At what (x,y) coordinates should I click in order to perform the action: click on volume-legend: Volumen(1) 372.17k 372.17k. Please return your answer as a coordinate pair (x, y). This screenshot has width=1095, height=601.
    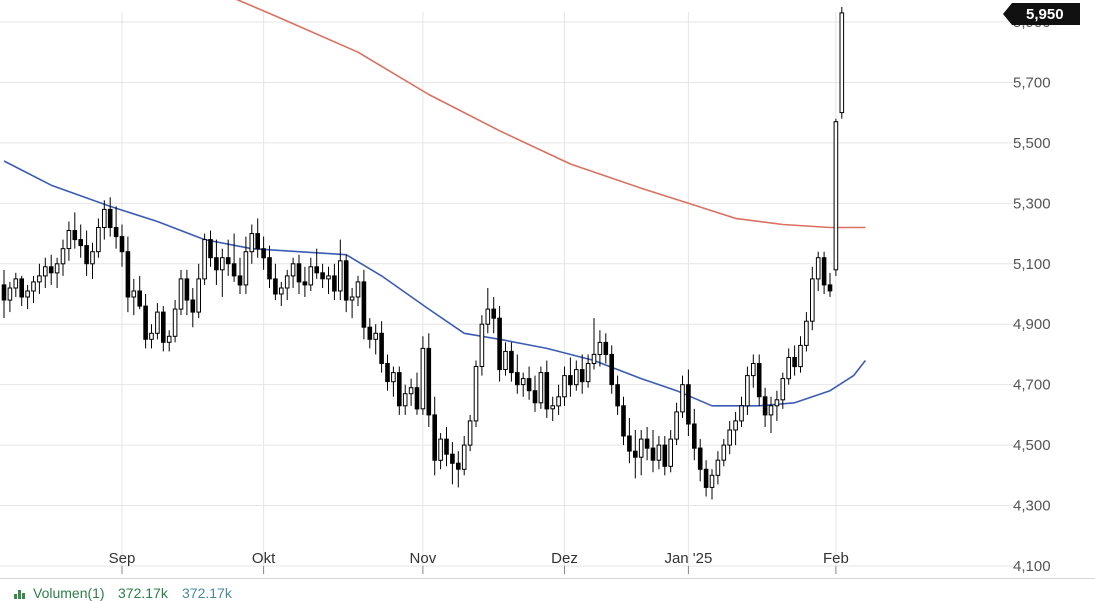
    Looking at the image, I should click on (547, 589).